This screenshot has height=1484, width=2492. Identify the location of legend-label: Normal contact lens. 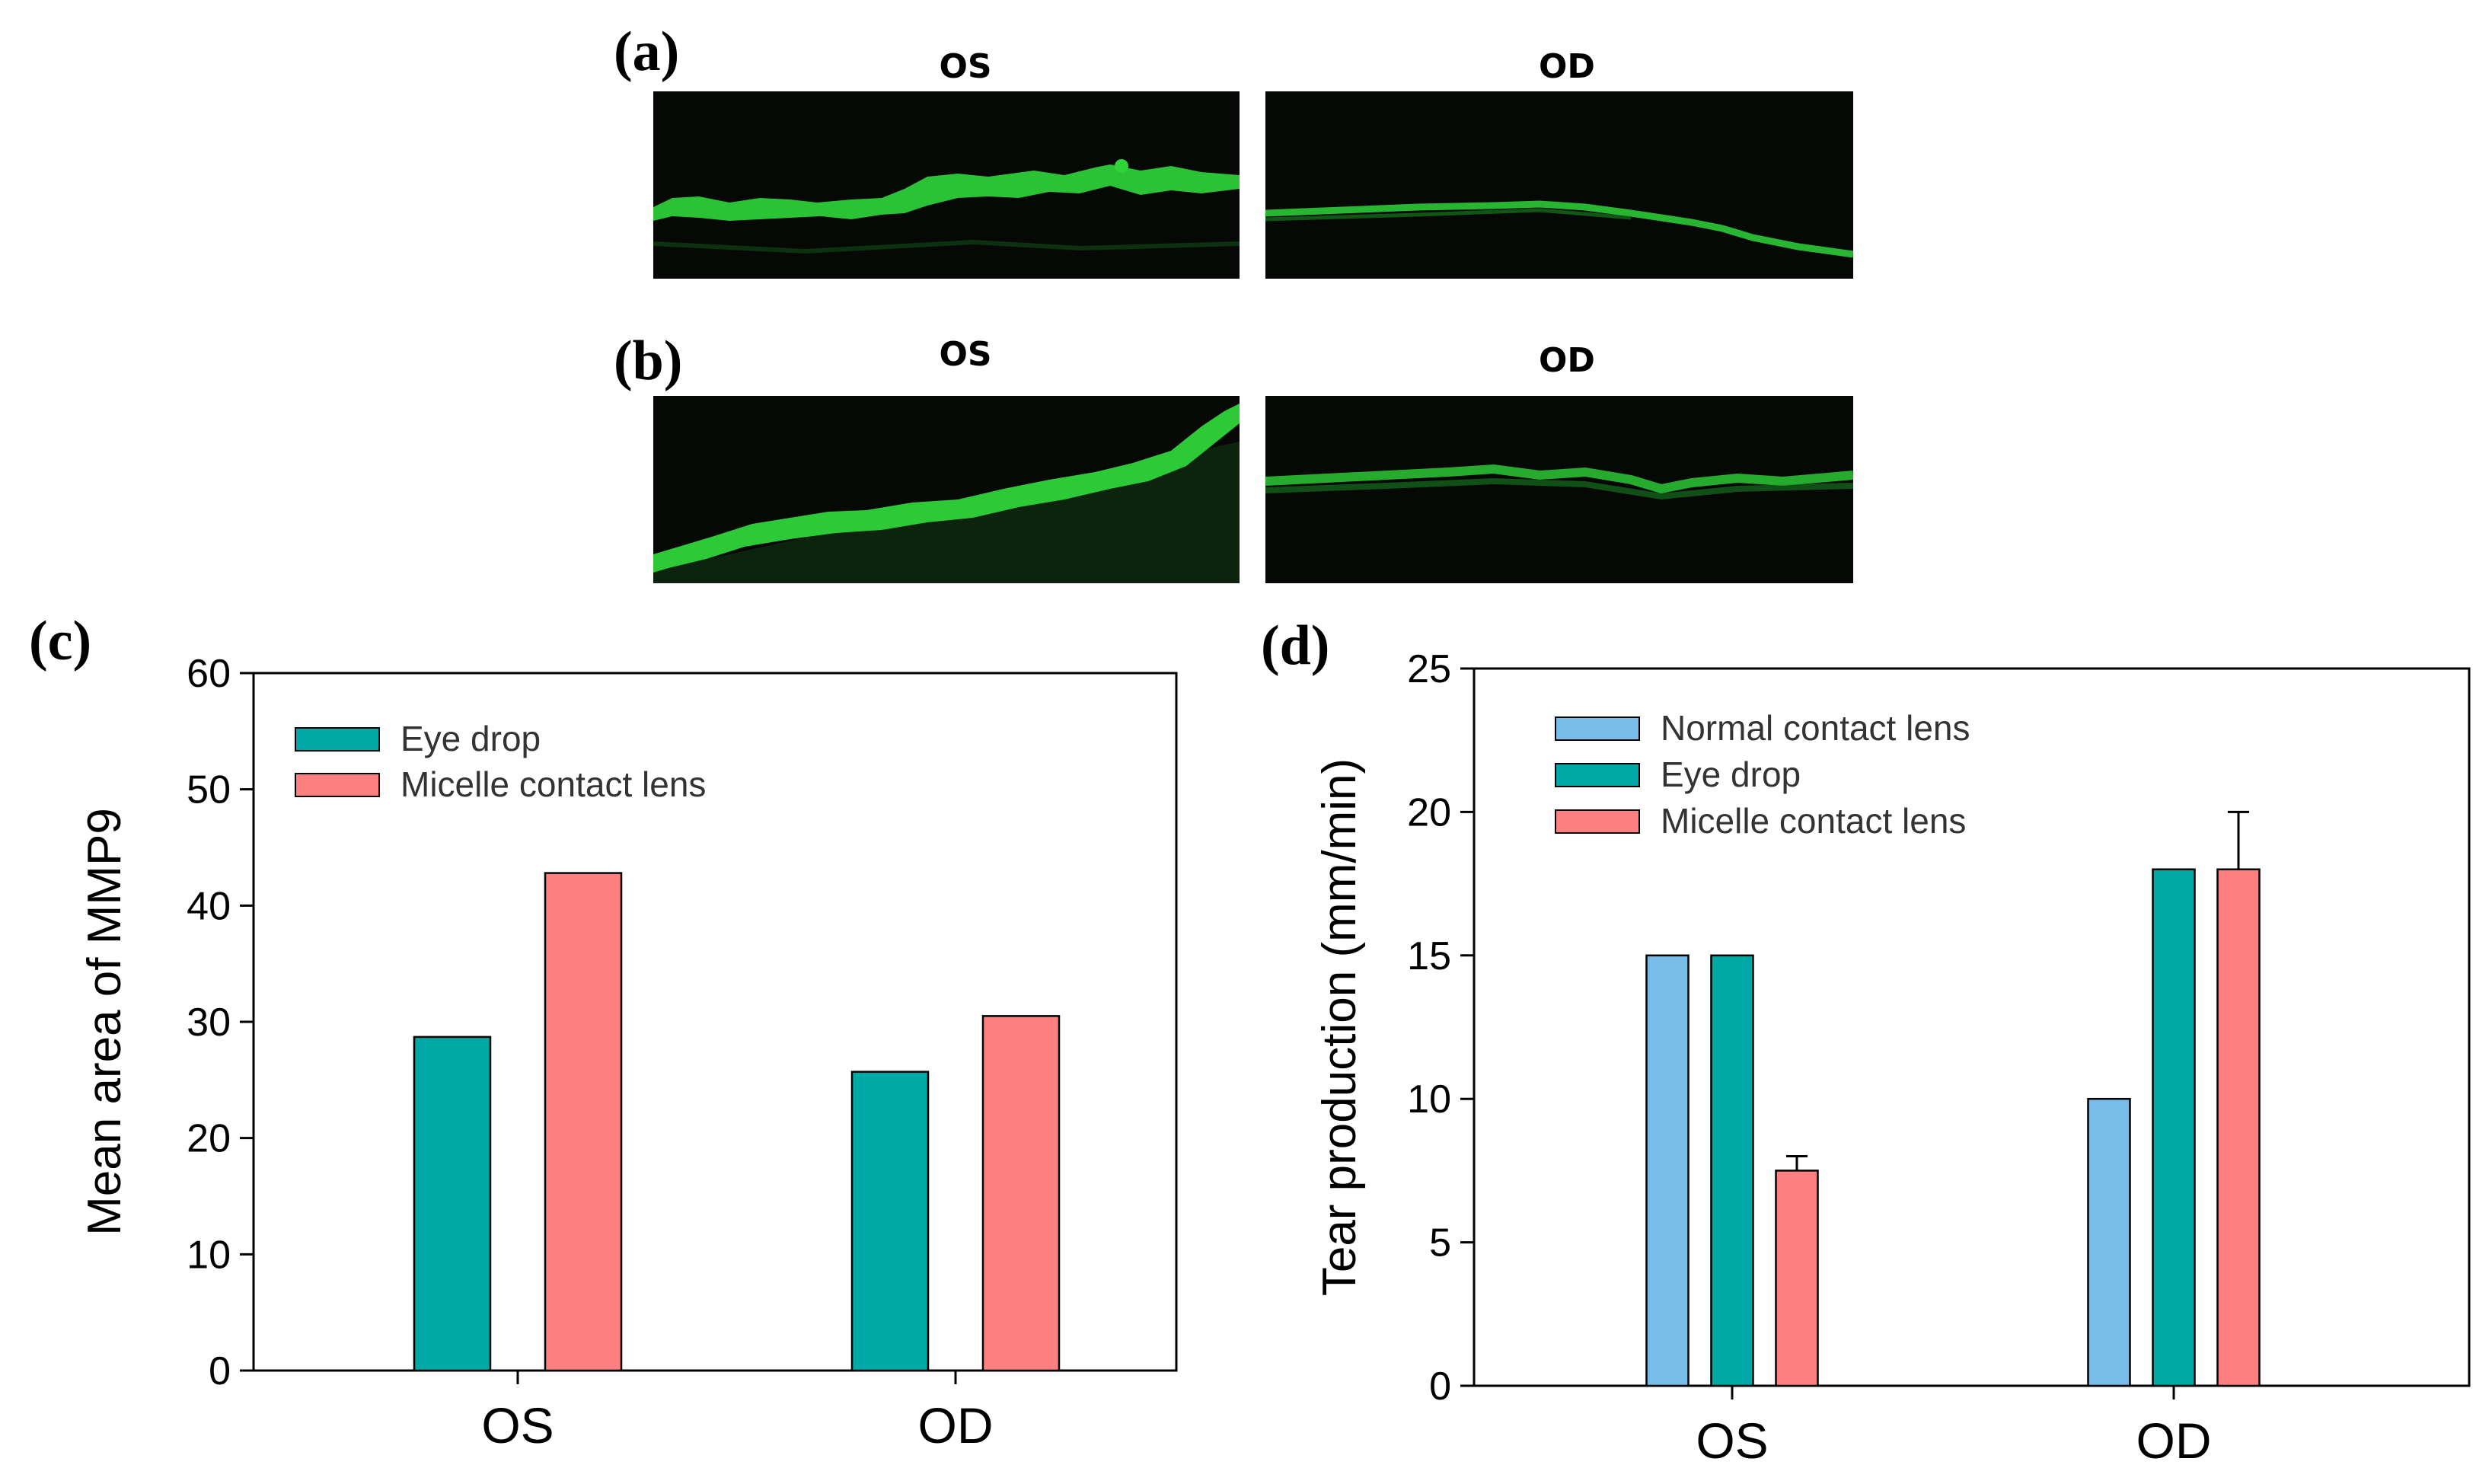
(1815, 728).